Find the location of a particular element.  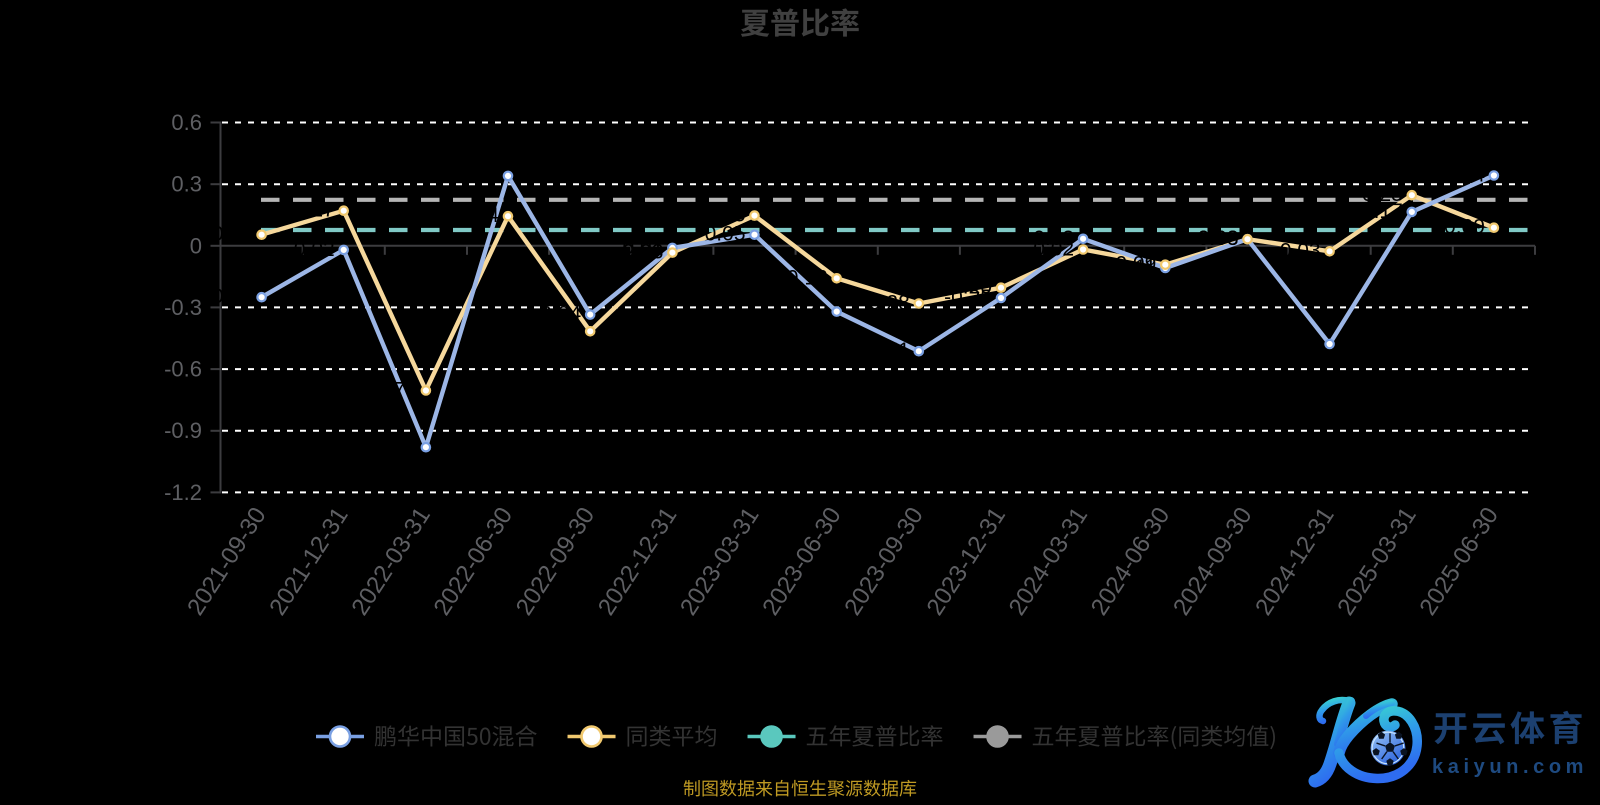

svg-text: 0.25 is located at coordinates (1382, 194).